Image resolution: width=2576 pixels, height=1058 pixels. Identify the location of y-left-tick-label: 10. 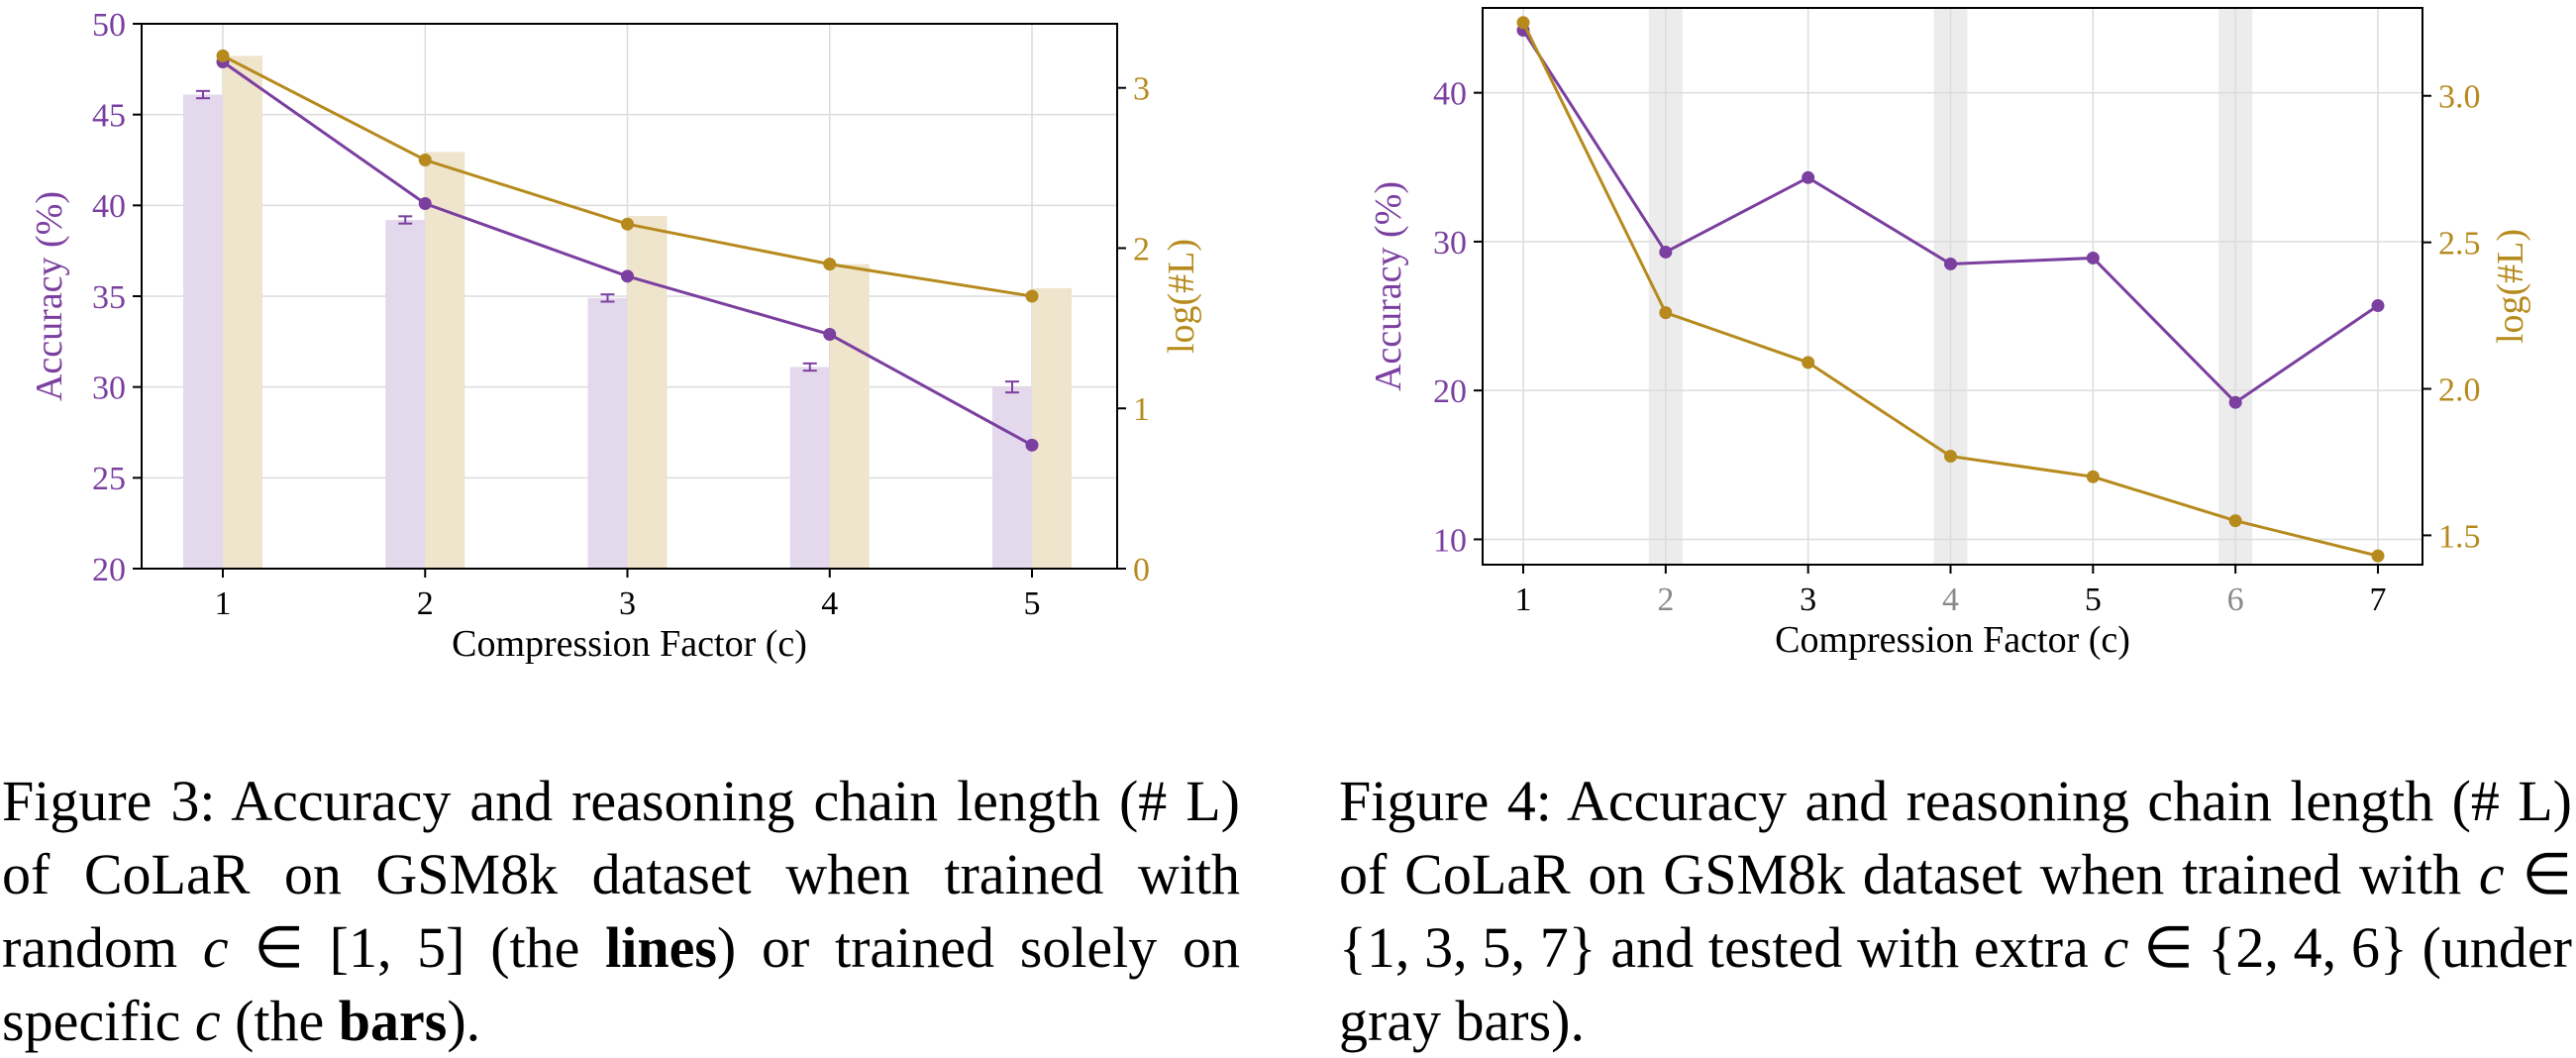
(1450, 541).